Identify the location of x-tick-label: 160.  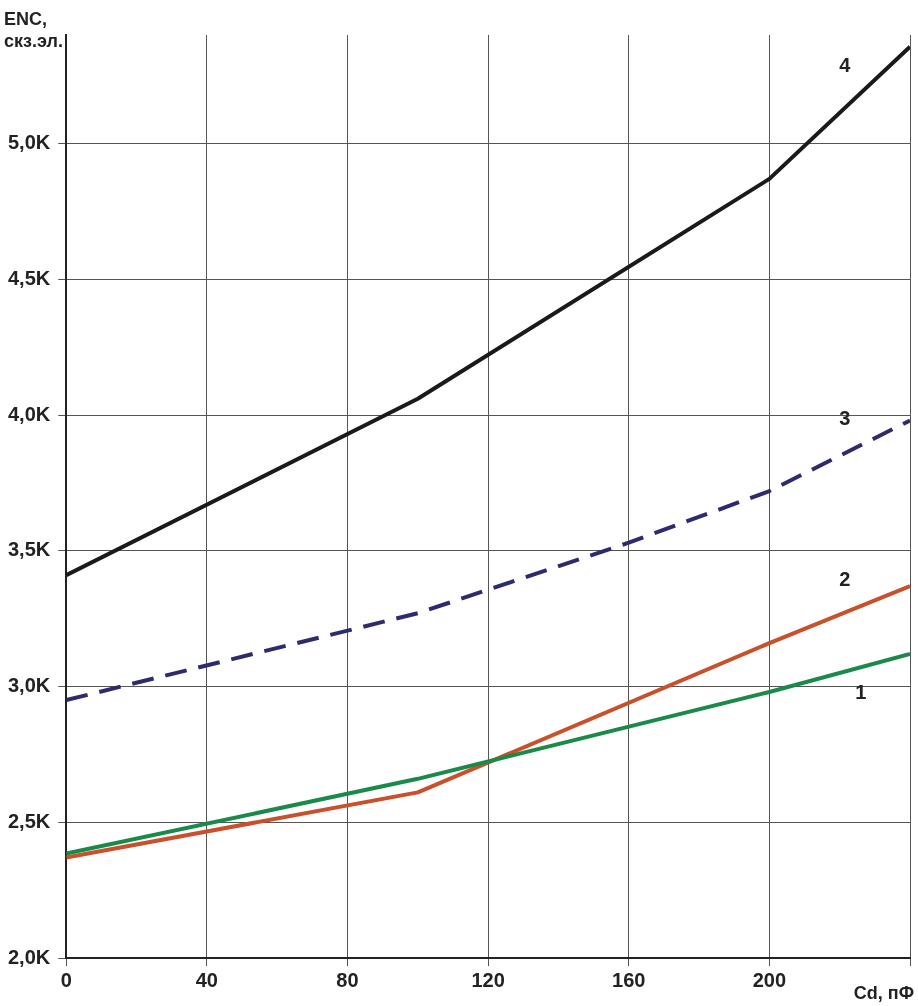
(629, 979).